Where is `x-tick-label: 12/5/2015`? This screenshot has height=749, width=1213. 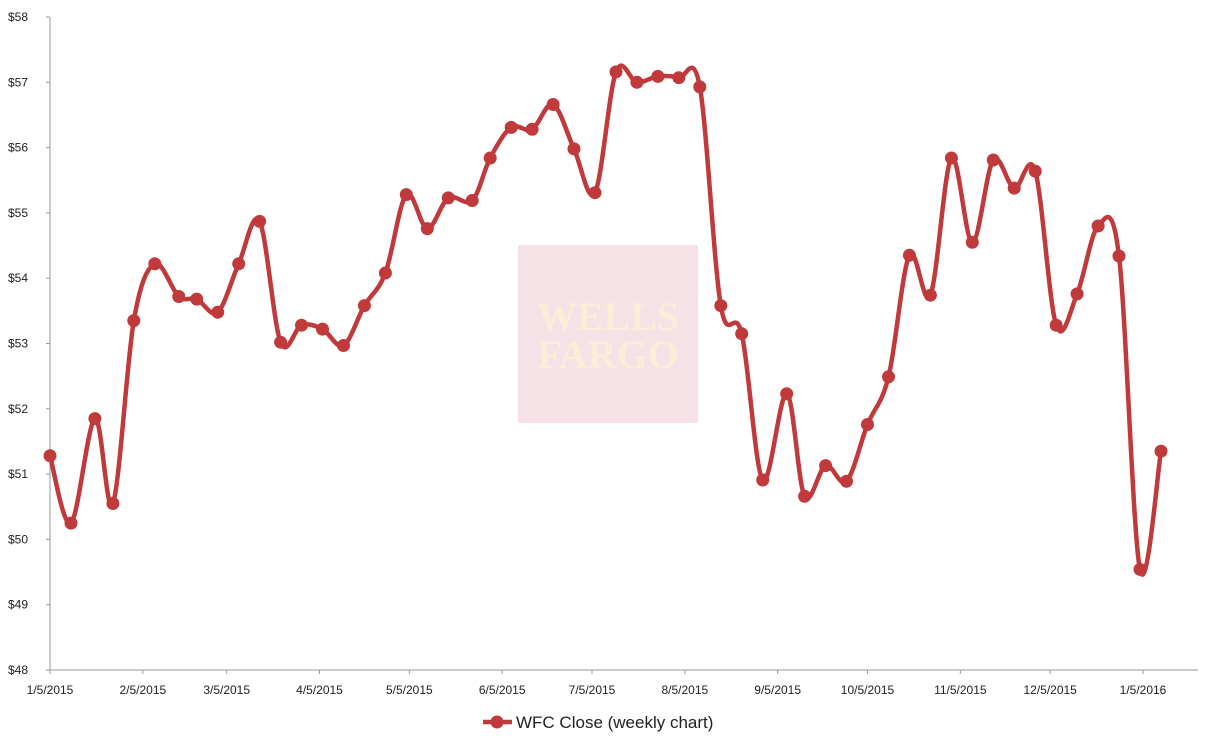
x-tick-label: 12/5/2015 is located at coordinates (1050, 690).